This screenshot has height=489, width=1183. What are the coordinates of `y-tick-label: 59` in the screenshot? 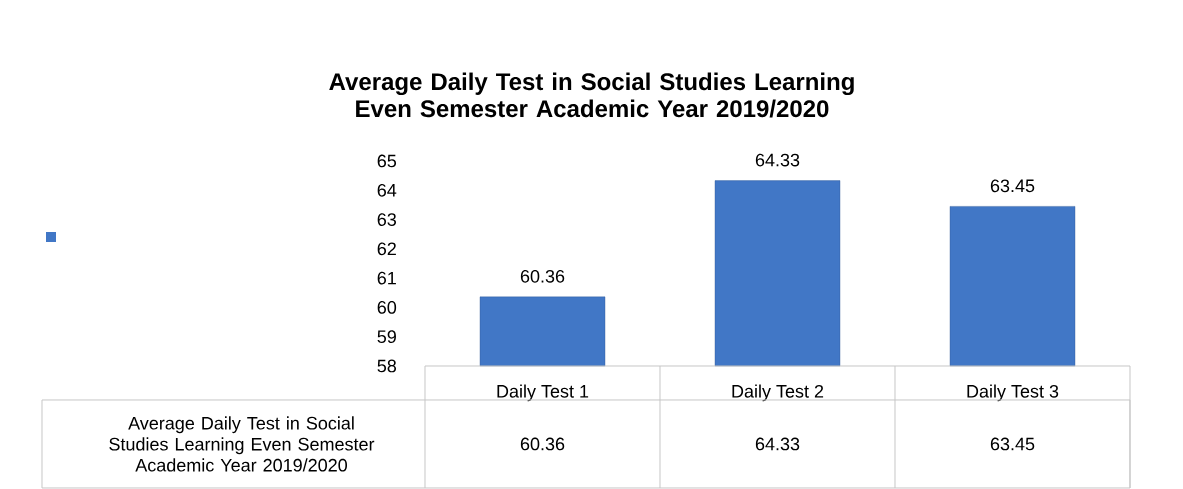 It's located at (386, 337).